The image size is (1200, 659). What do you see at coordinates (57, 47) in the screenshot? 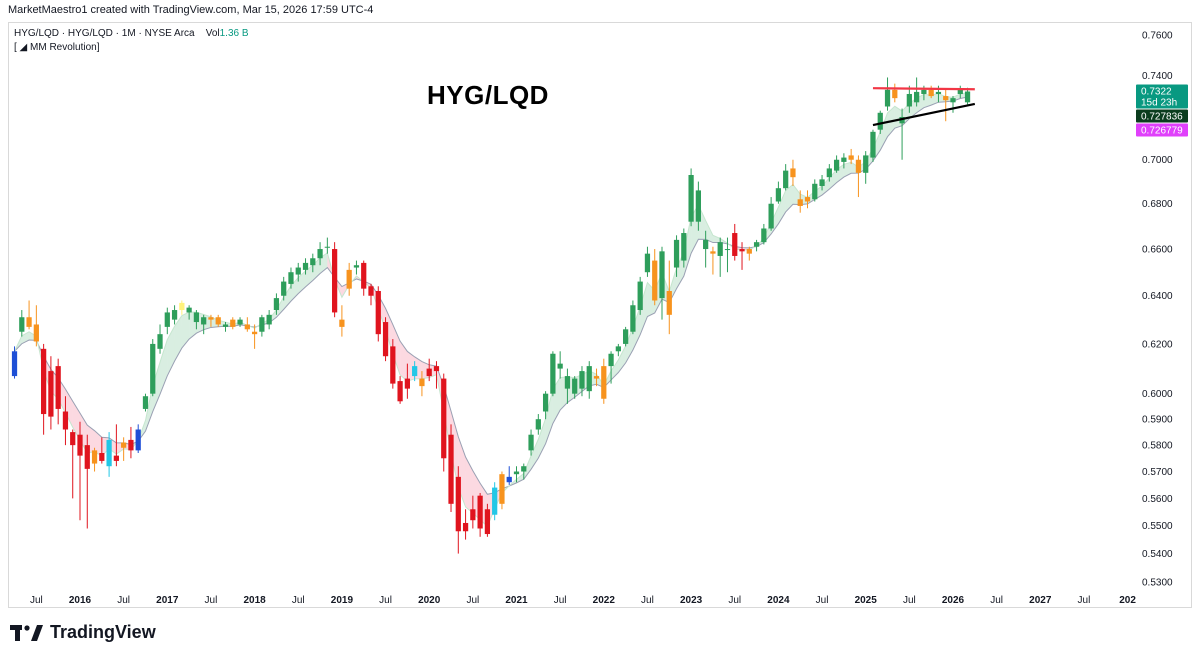
I see `indicator-label: [ ◢ MM Revolution]` at bounding box center [57, 47].